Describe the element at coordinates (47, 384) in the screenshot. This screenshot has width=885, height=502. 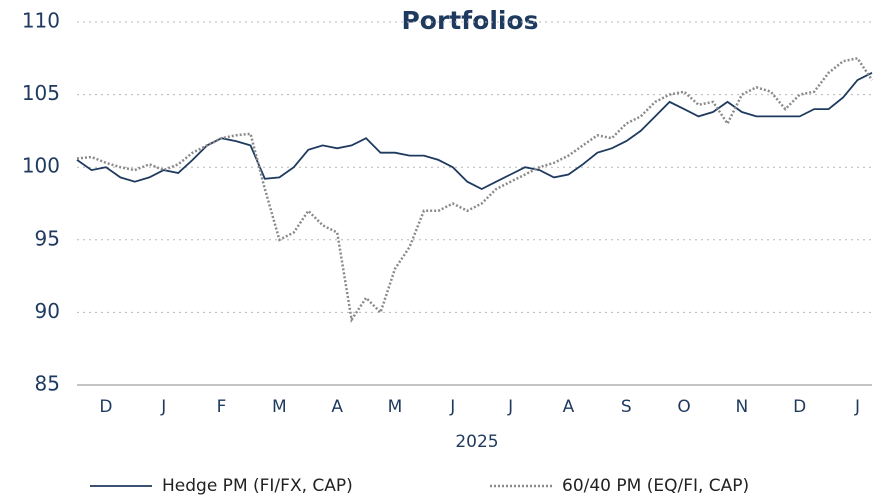
I see `y-tick-label: 85` at that location.